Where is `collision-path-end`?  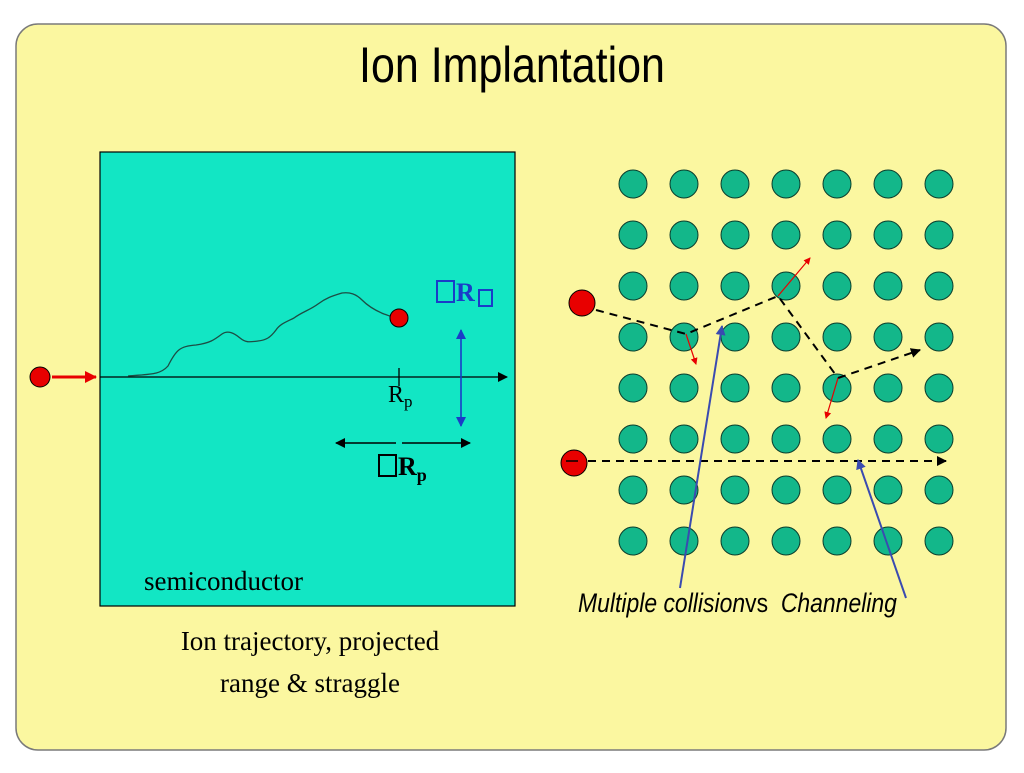 collision-path-end is located at coordinates (879, 363).